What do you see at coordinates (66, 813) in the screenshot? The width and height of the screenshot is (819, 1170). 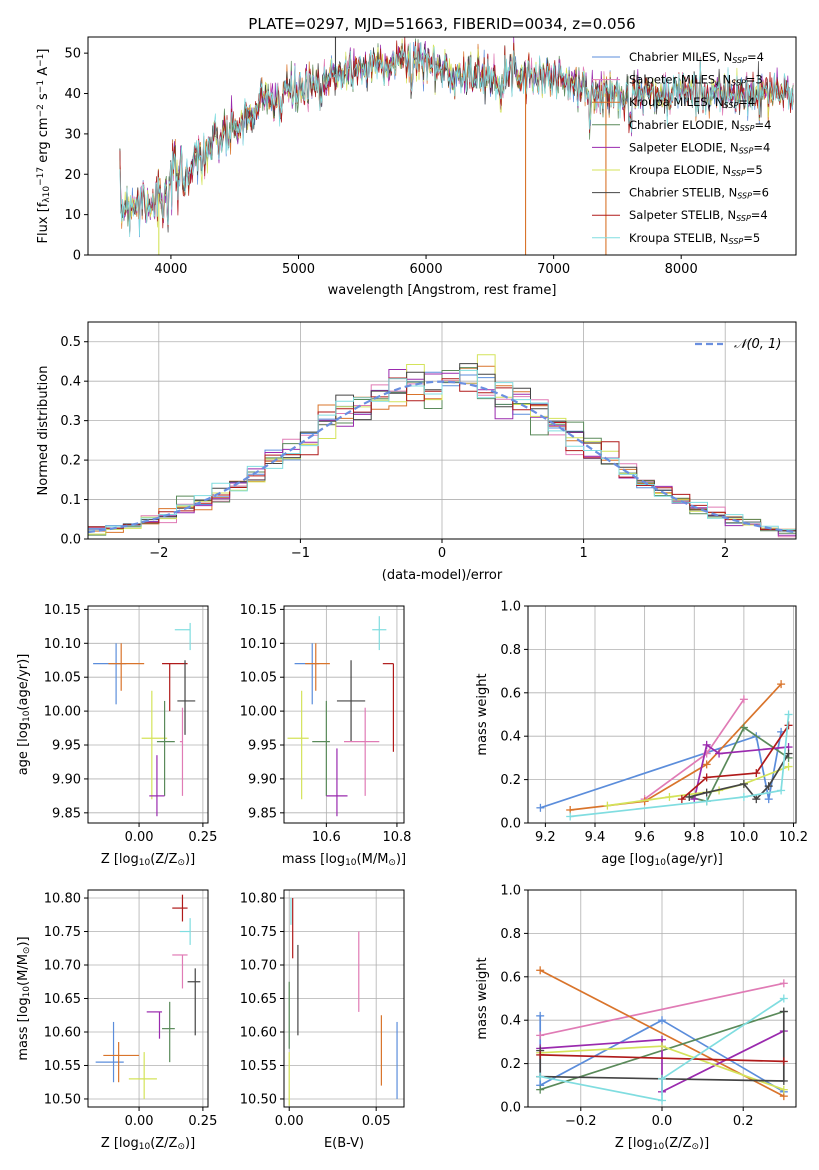 I see `age-vs-Z-ytick-label: 9.85` at bounding box center [66, 813].